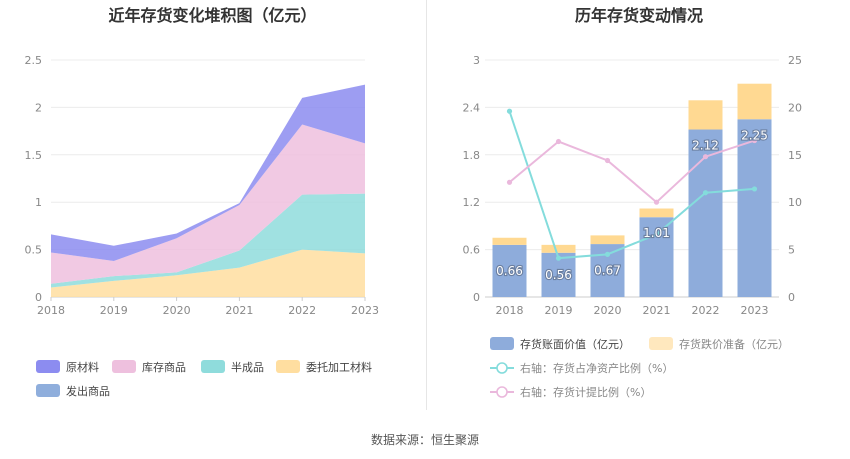  What do you see at coordinates (795, 60) in the screenshot?
I see `y2-tick-label: 25` at bounding box center [795, 60].